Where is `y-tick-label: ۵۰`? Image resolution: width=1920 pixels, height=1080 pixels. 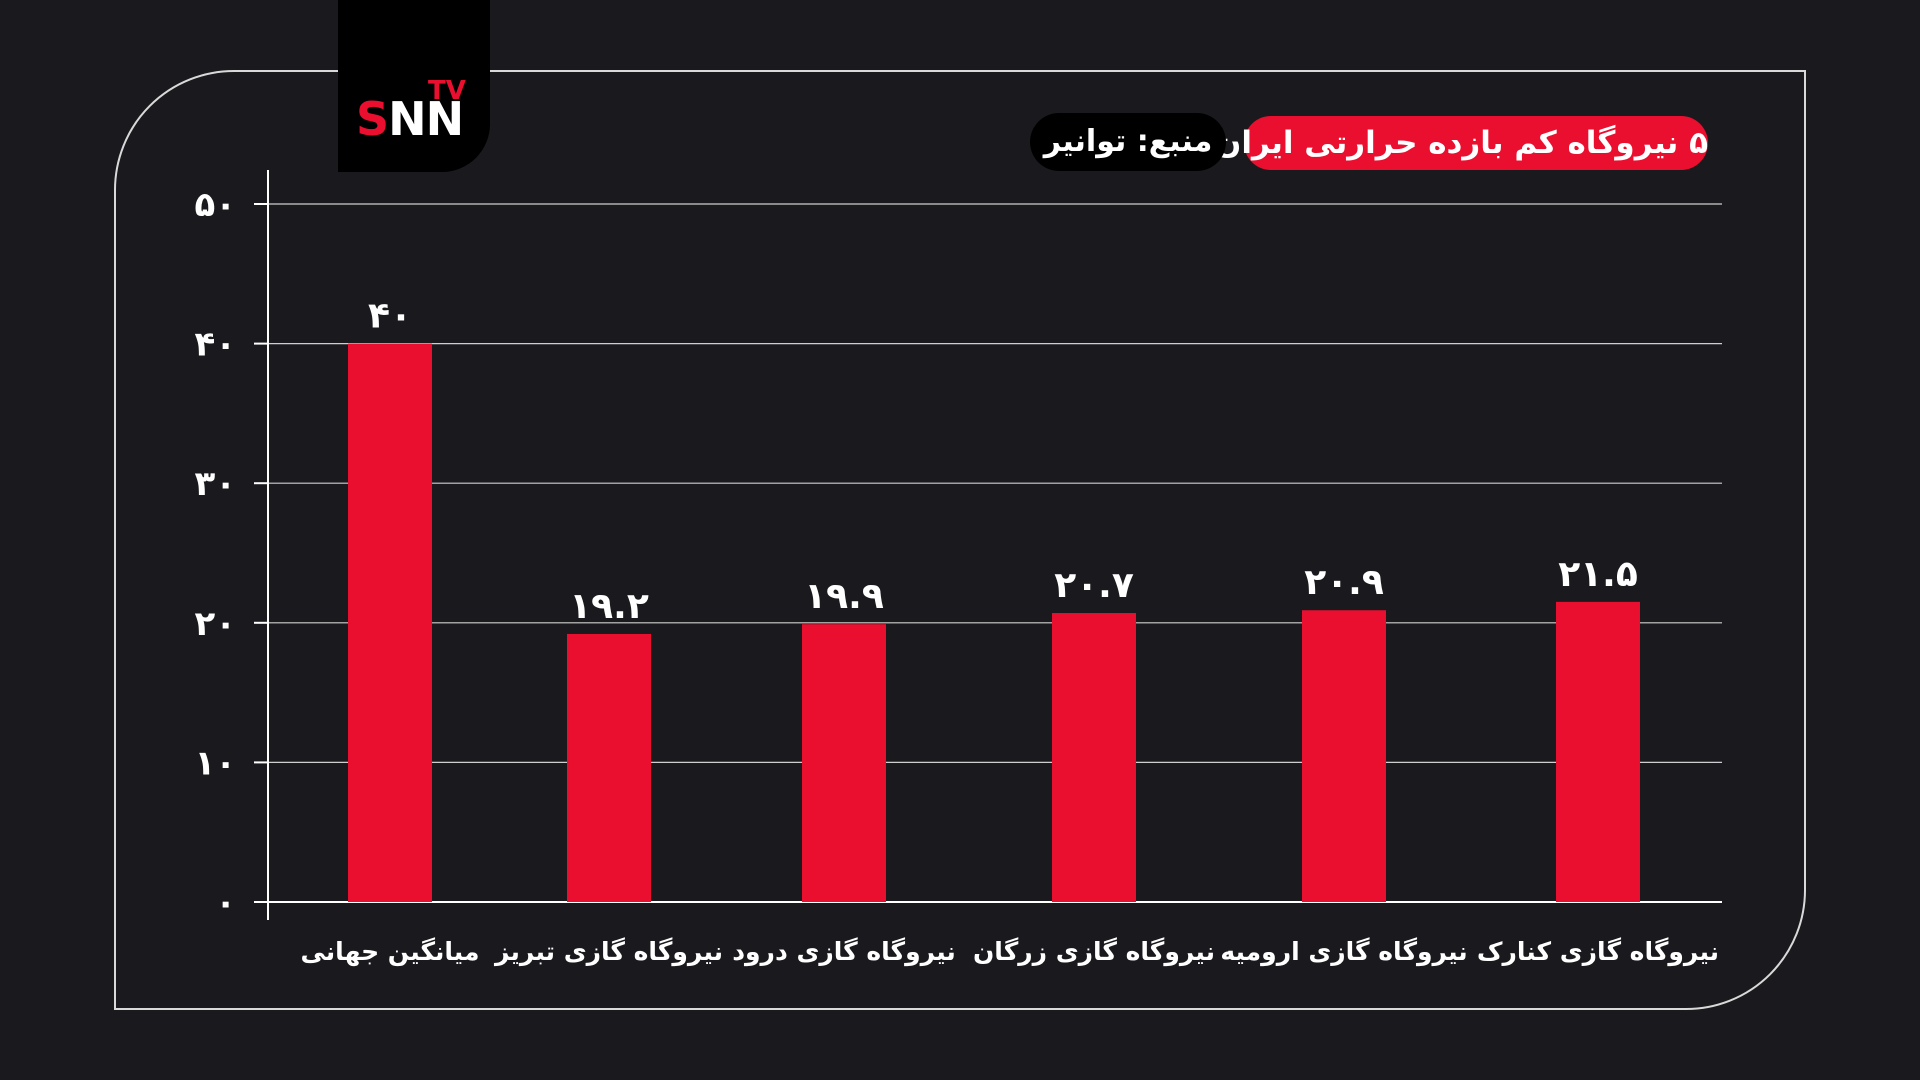 y-tick-label: ۵۰ is located at coordinates (215, 205).